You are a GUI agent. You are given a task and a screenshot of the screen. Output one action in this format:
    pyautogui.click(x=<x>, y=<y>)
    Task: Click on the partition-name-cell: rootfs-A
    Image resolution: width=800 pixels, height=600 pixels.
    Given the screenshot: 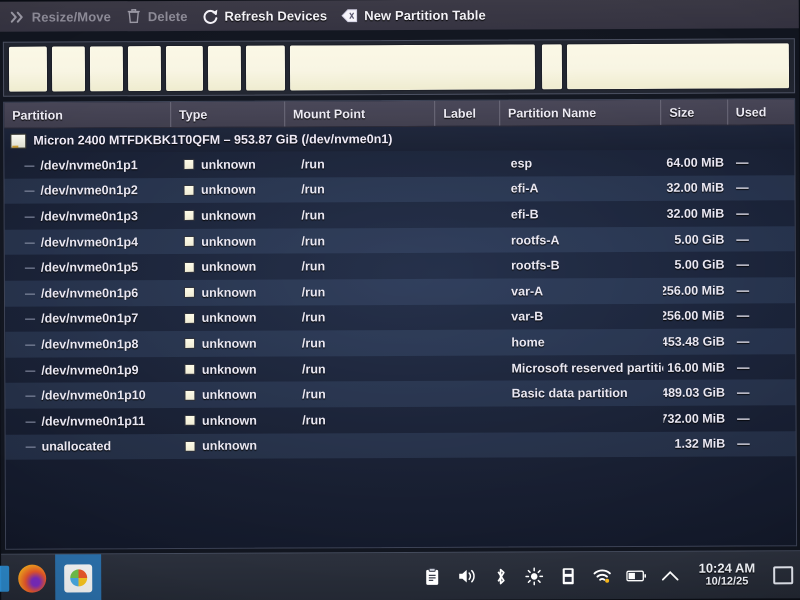 What is the action you would take?
    pyautogui.click(x=535, y=240)
    